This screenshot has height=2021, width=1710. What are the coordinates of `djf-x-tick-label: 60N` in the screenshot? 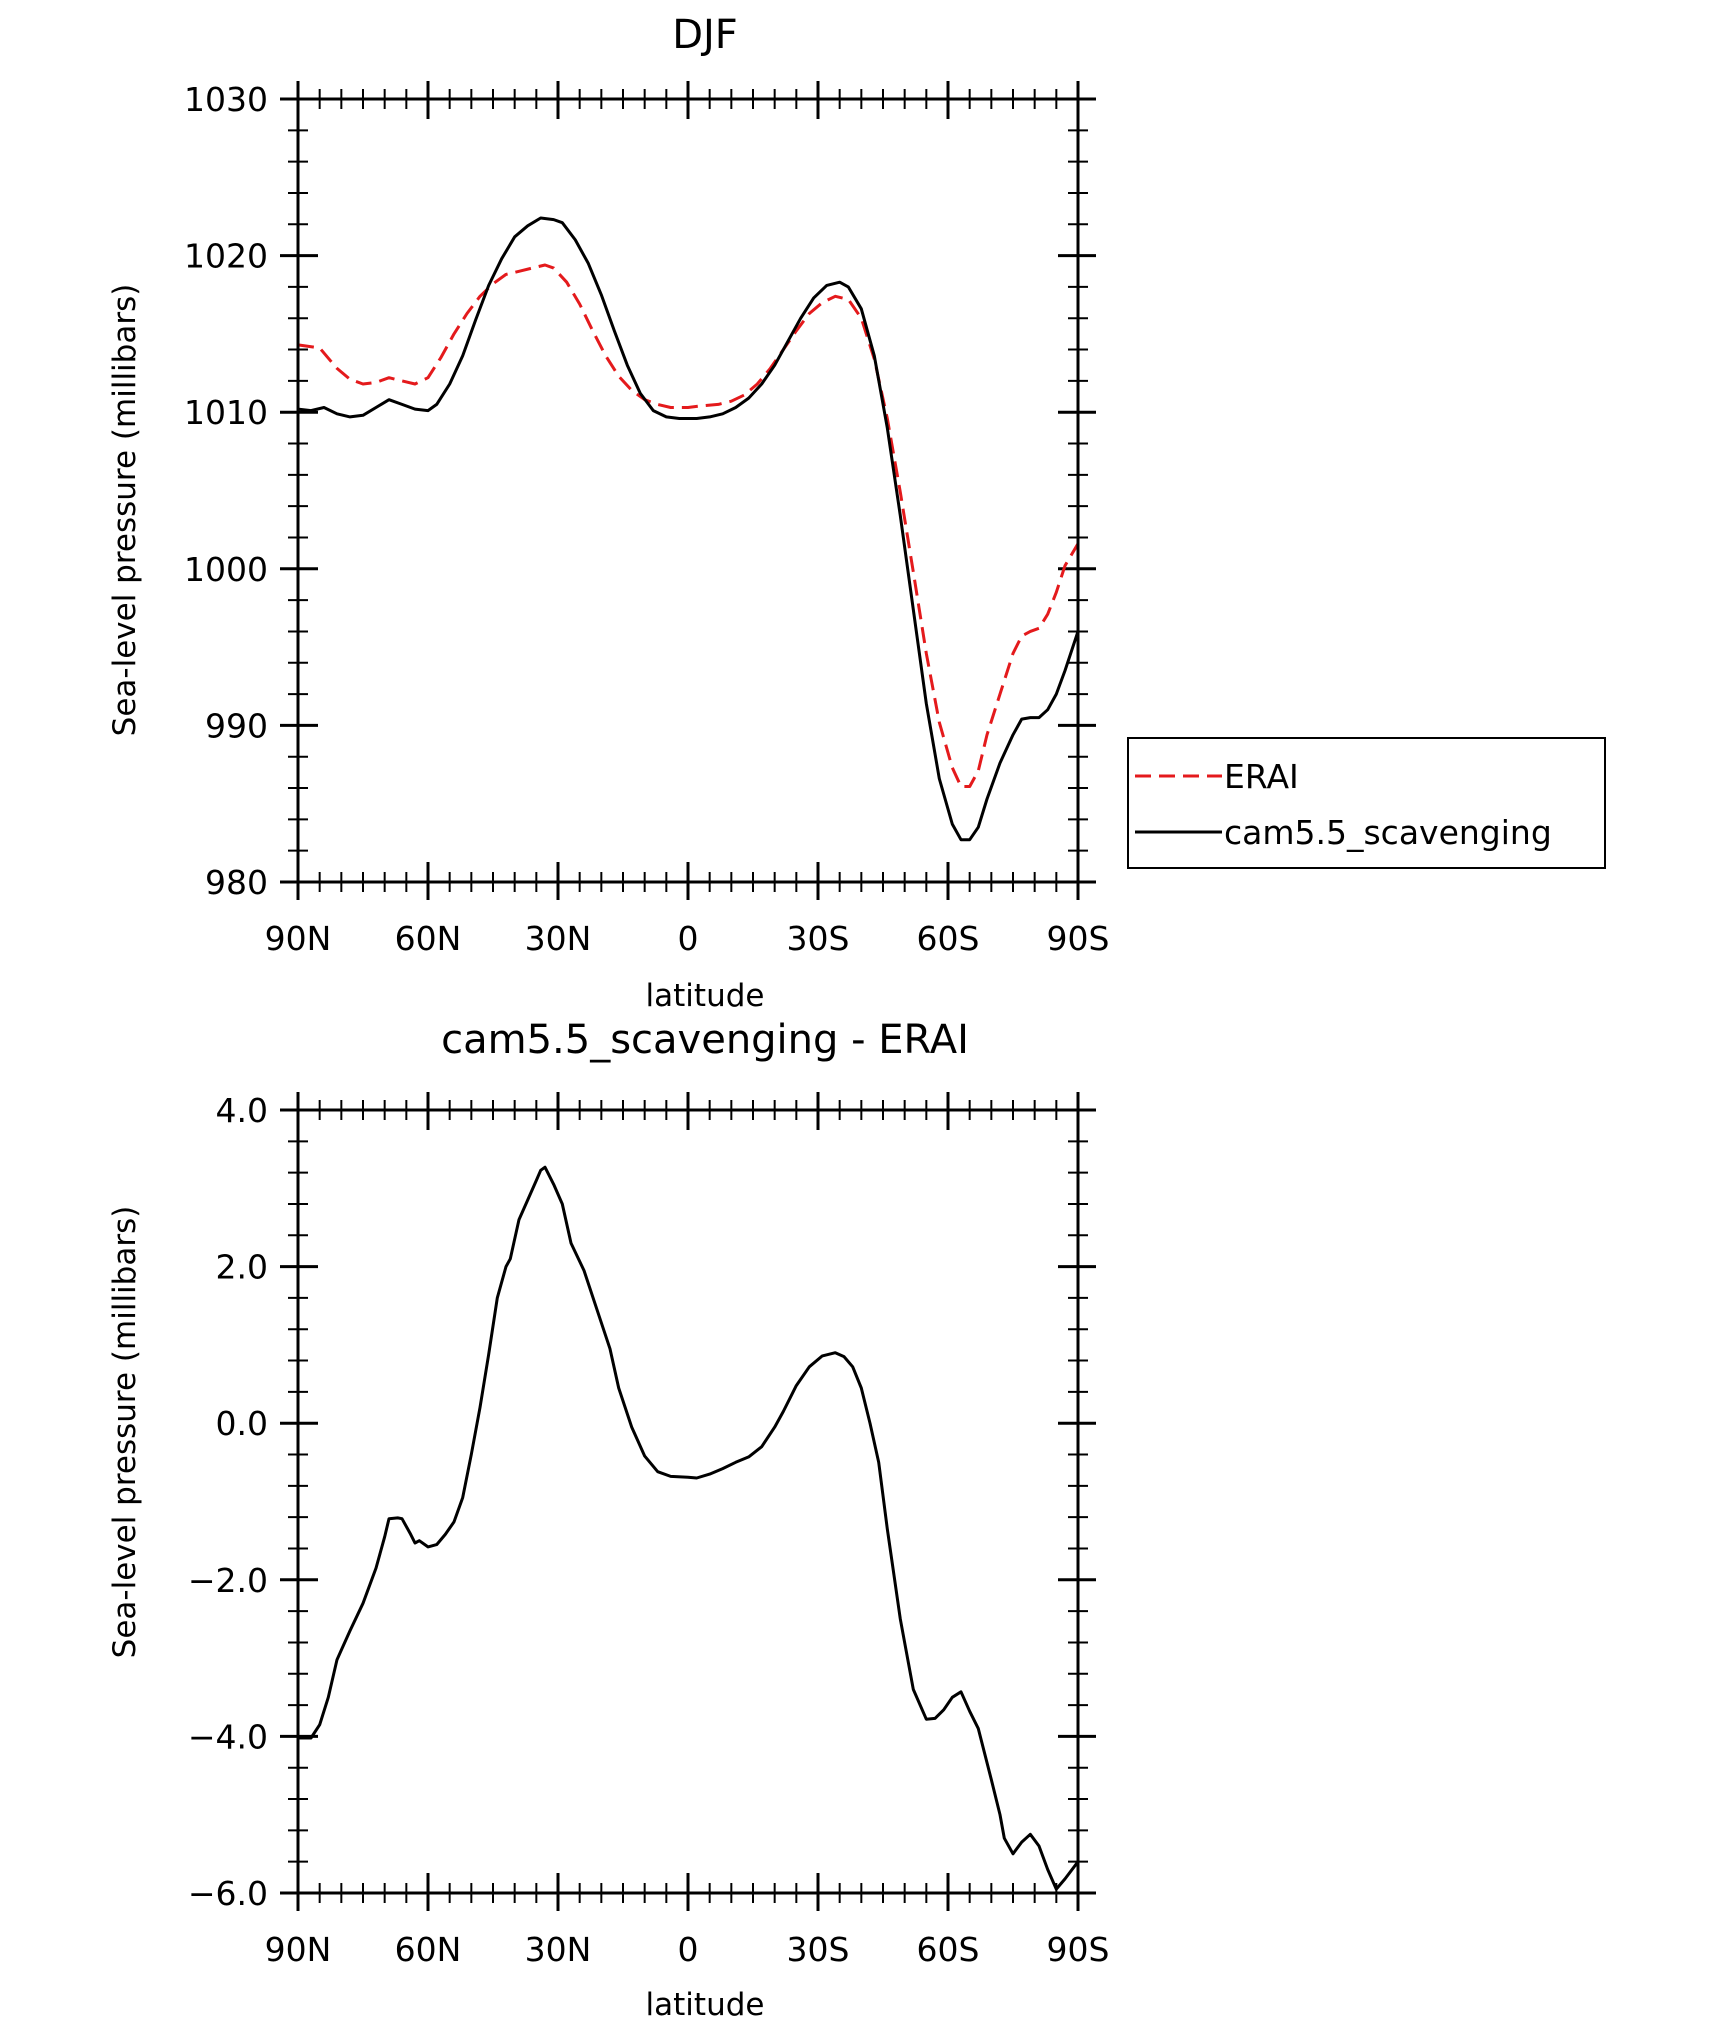 It's located at (428, 938).